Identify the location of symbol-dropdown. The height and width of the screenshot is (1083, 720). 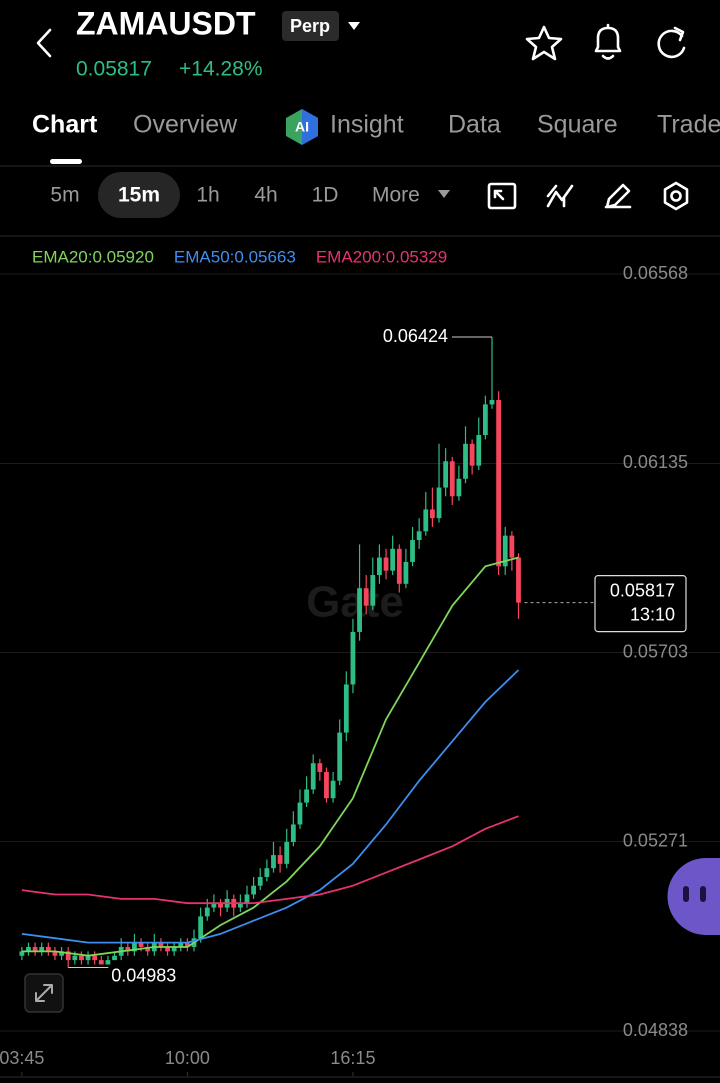
(354, 26).